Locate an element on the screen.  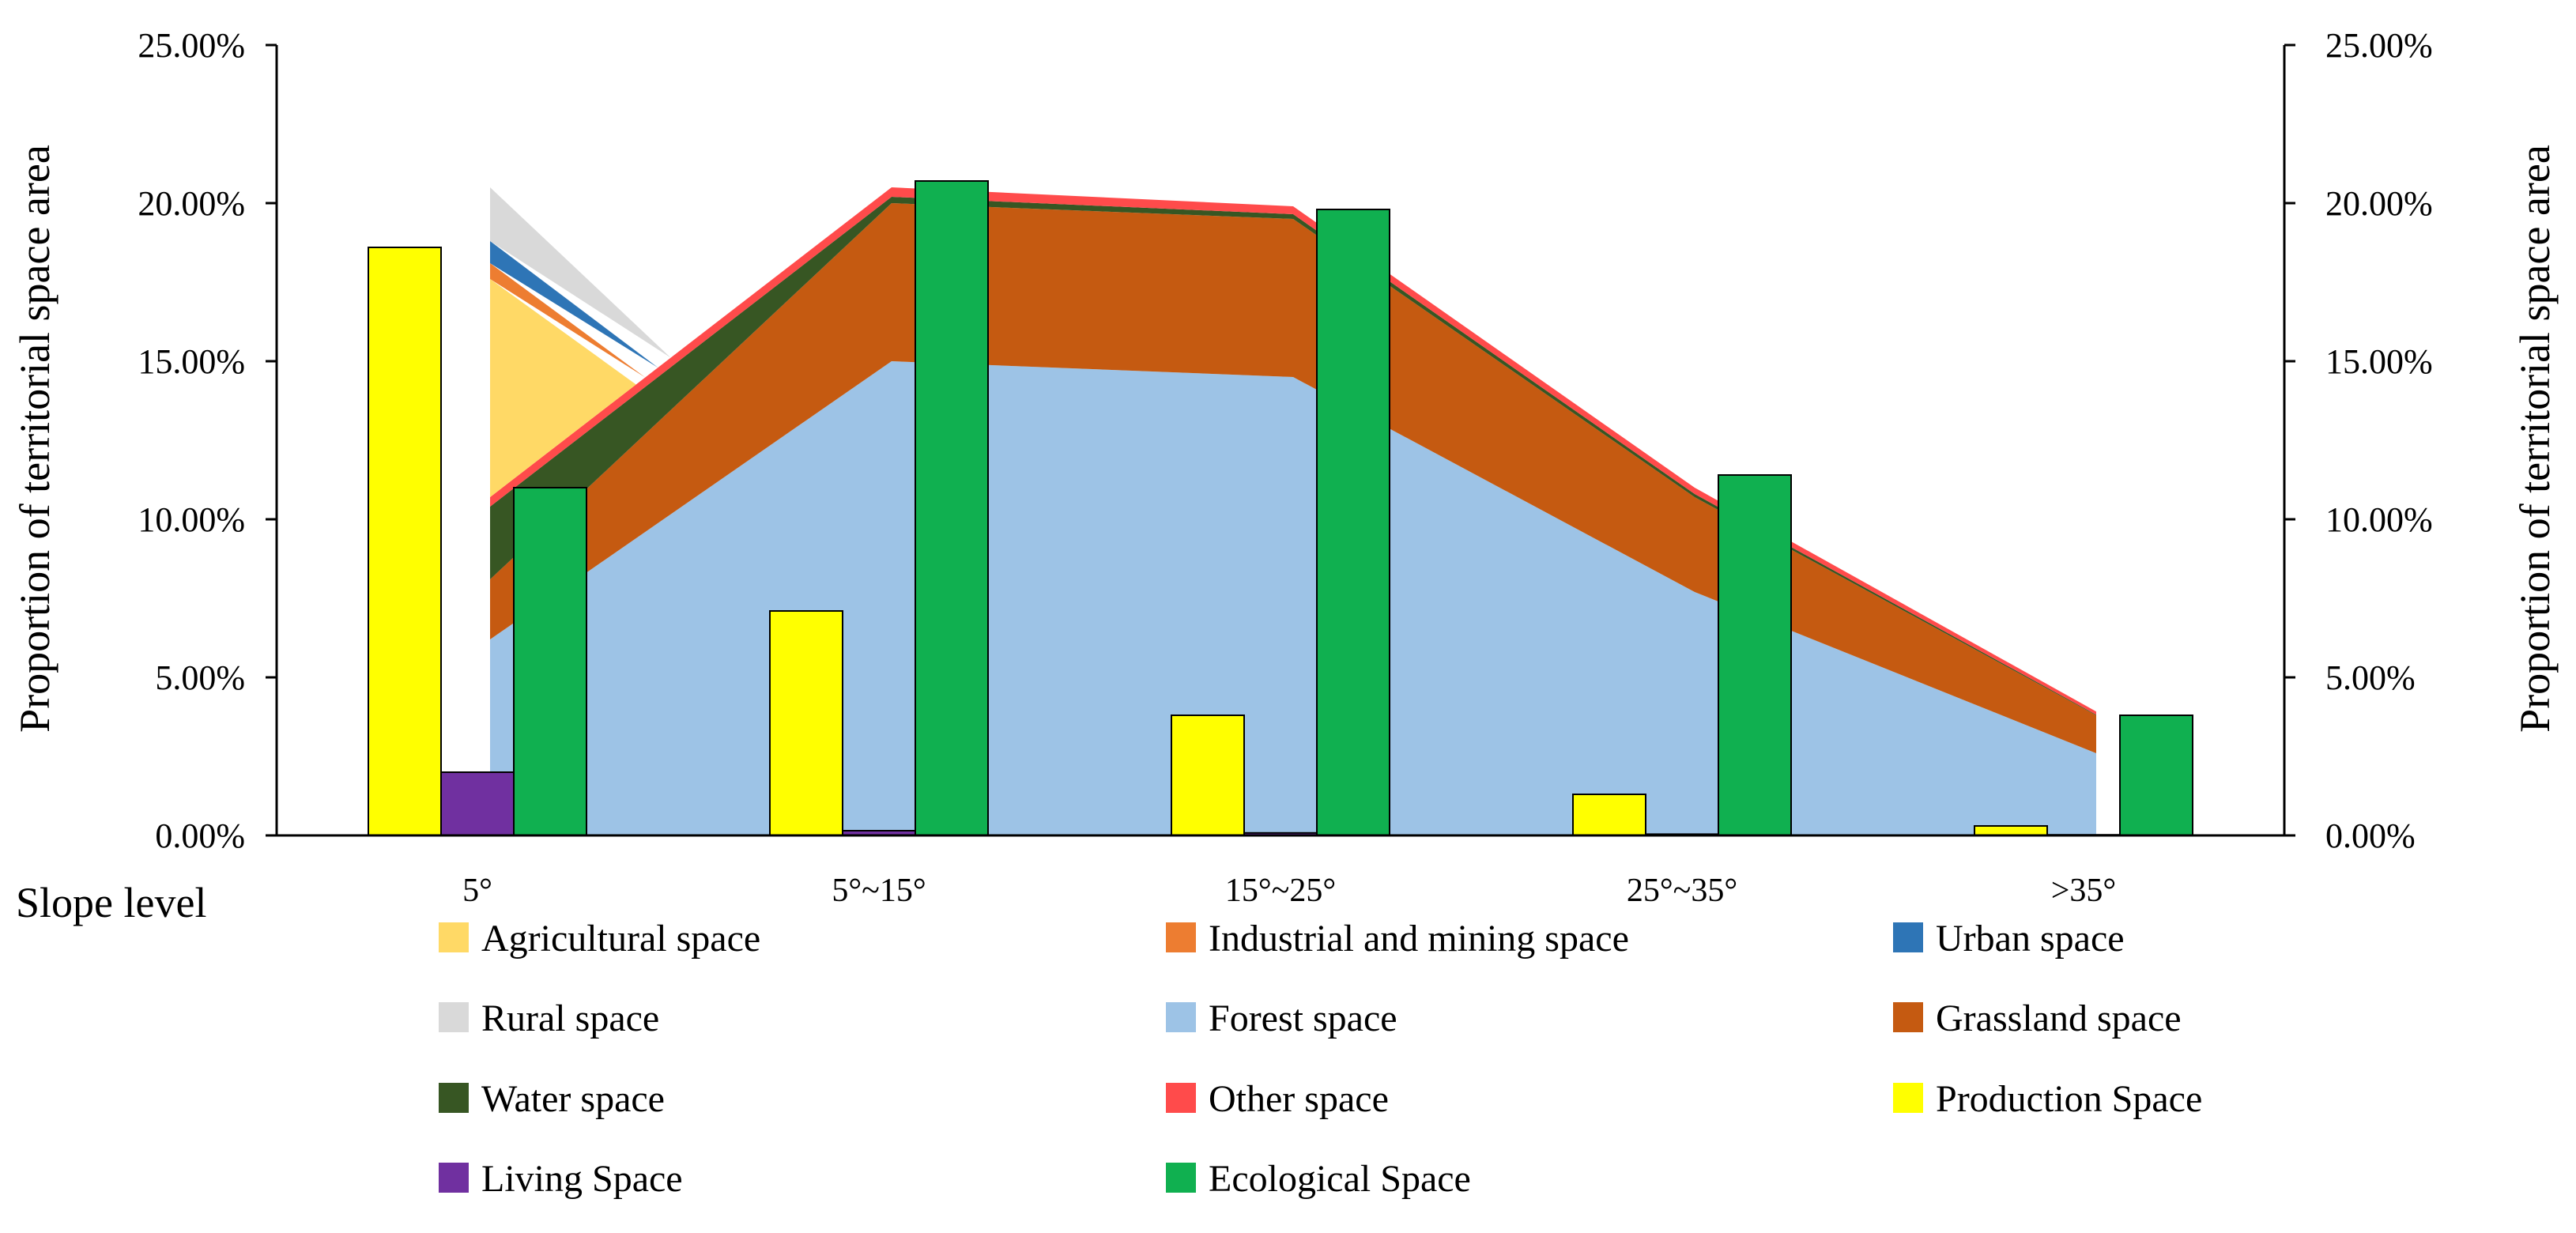
legend-swatch-forest-space is located at coordinates (1181, 1017).